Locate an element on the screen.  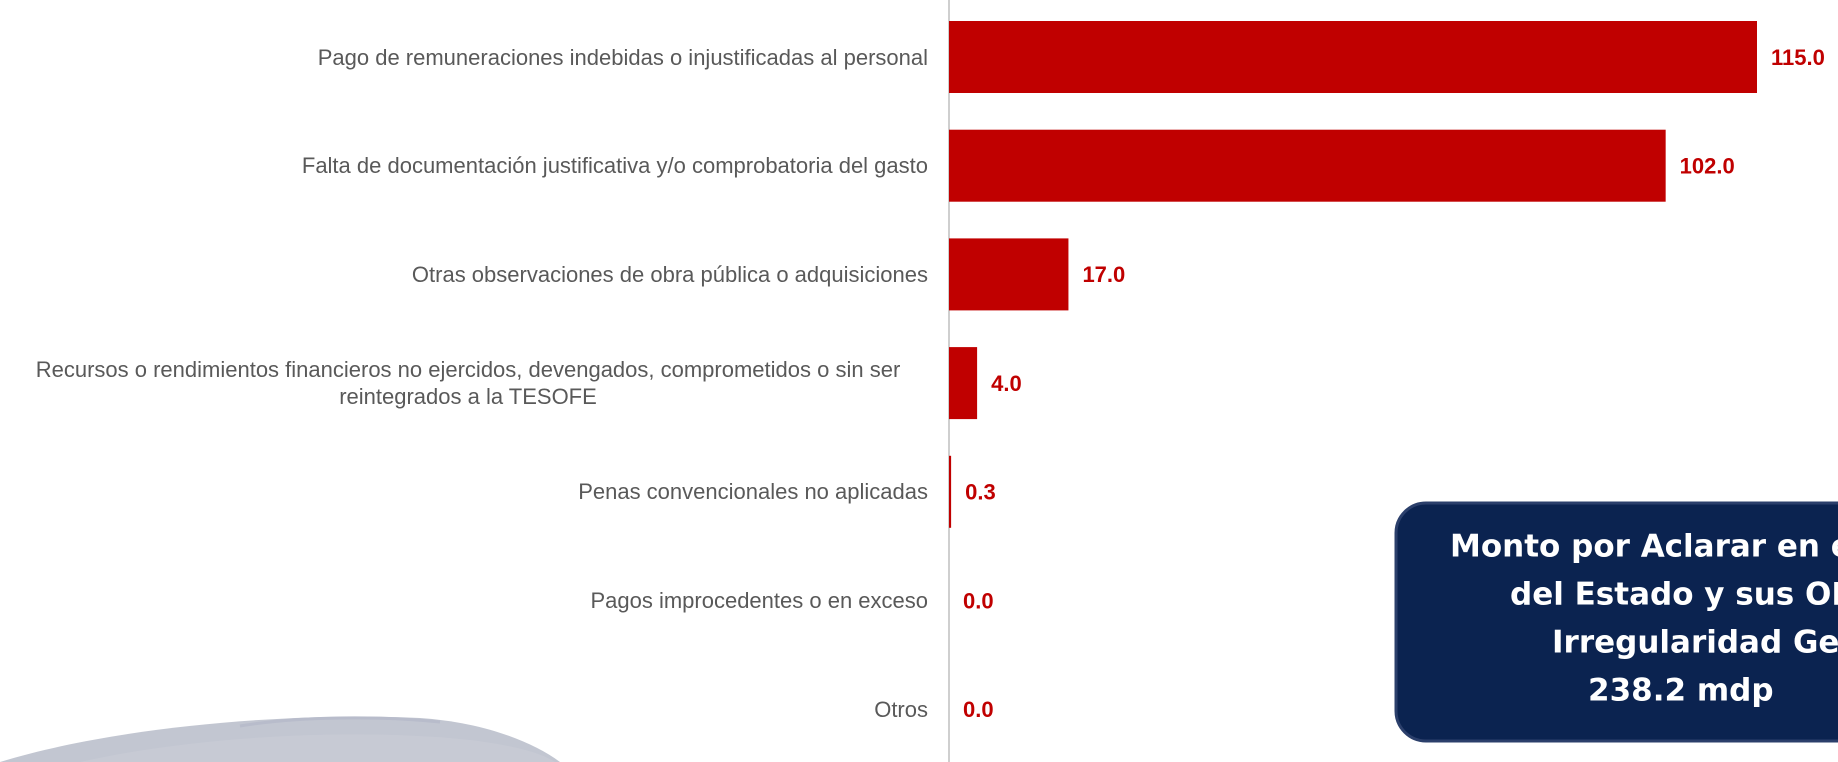
annotation-text: del Estado y sus OF is located at coordinates (1674, 595).